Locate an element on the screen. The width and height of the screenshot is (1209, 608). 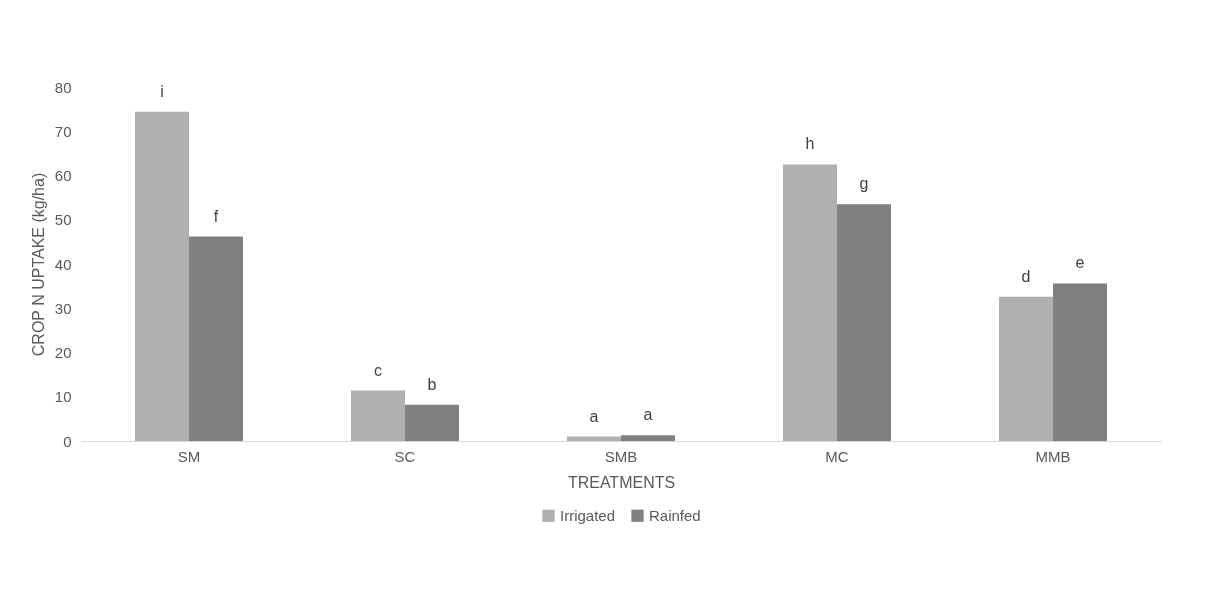
x-axis-title: TREATMENTS is located at coordinates (621, 482).